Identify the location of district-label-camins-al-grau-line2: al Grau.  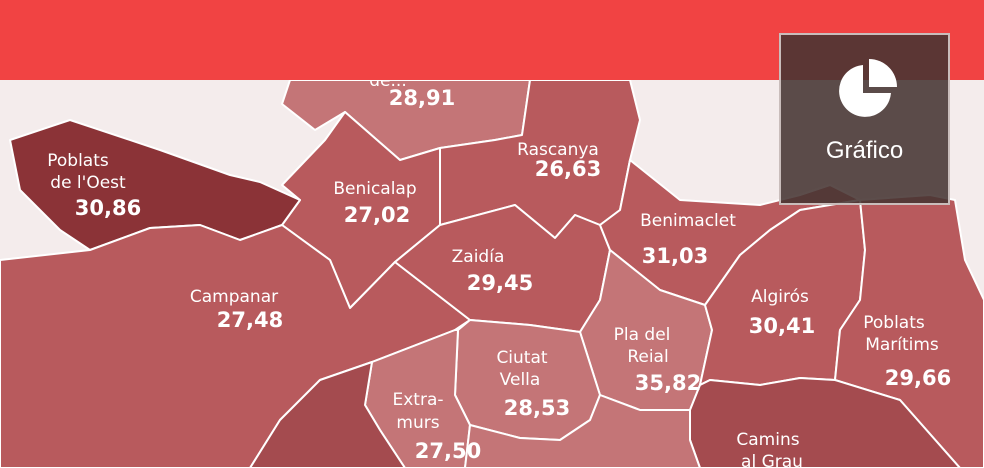
(772, 460).